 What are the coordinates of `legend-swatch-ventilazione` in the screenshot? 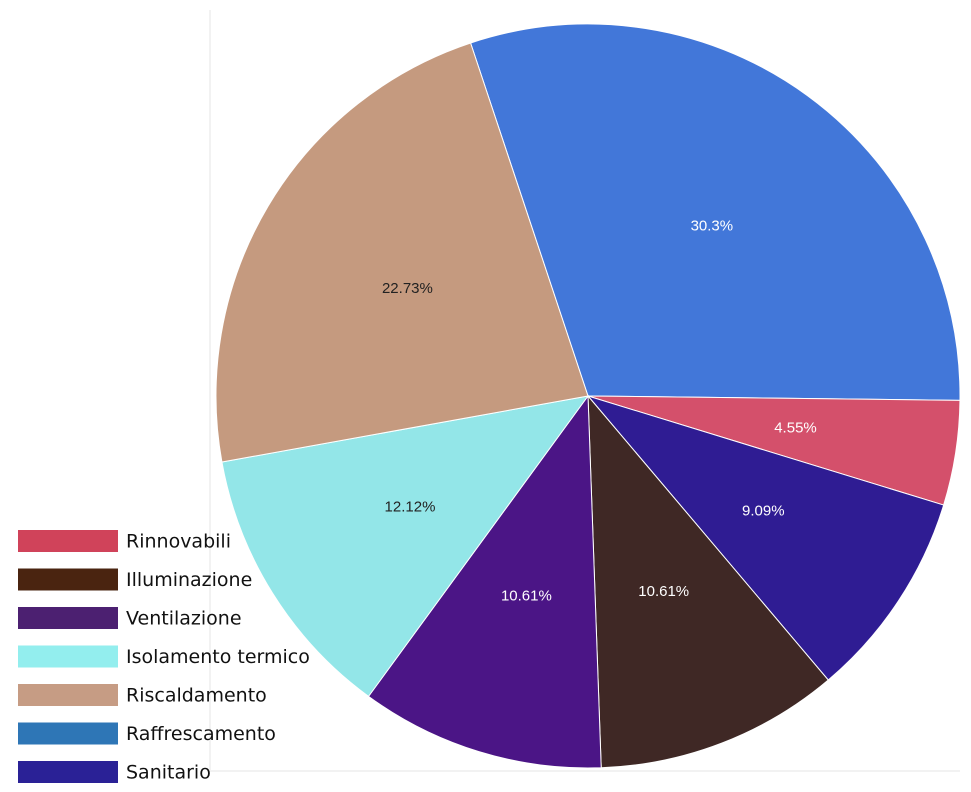 It's located at (68, 618).